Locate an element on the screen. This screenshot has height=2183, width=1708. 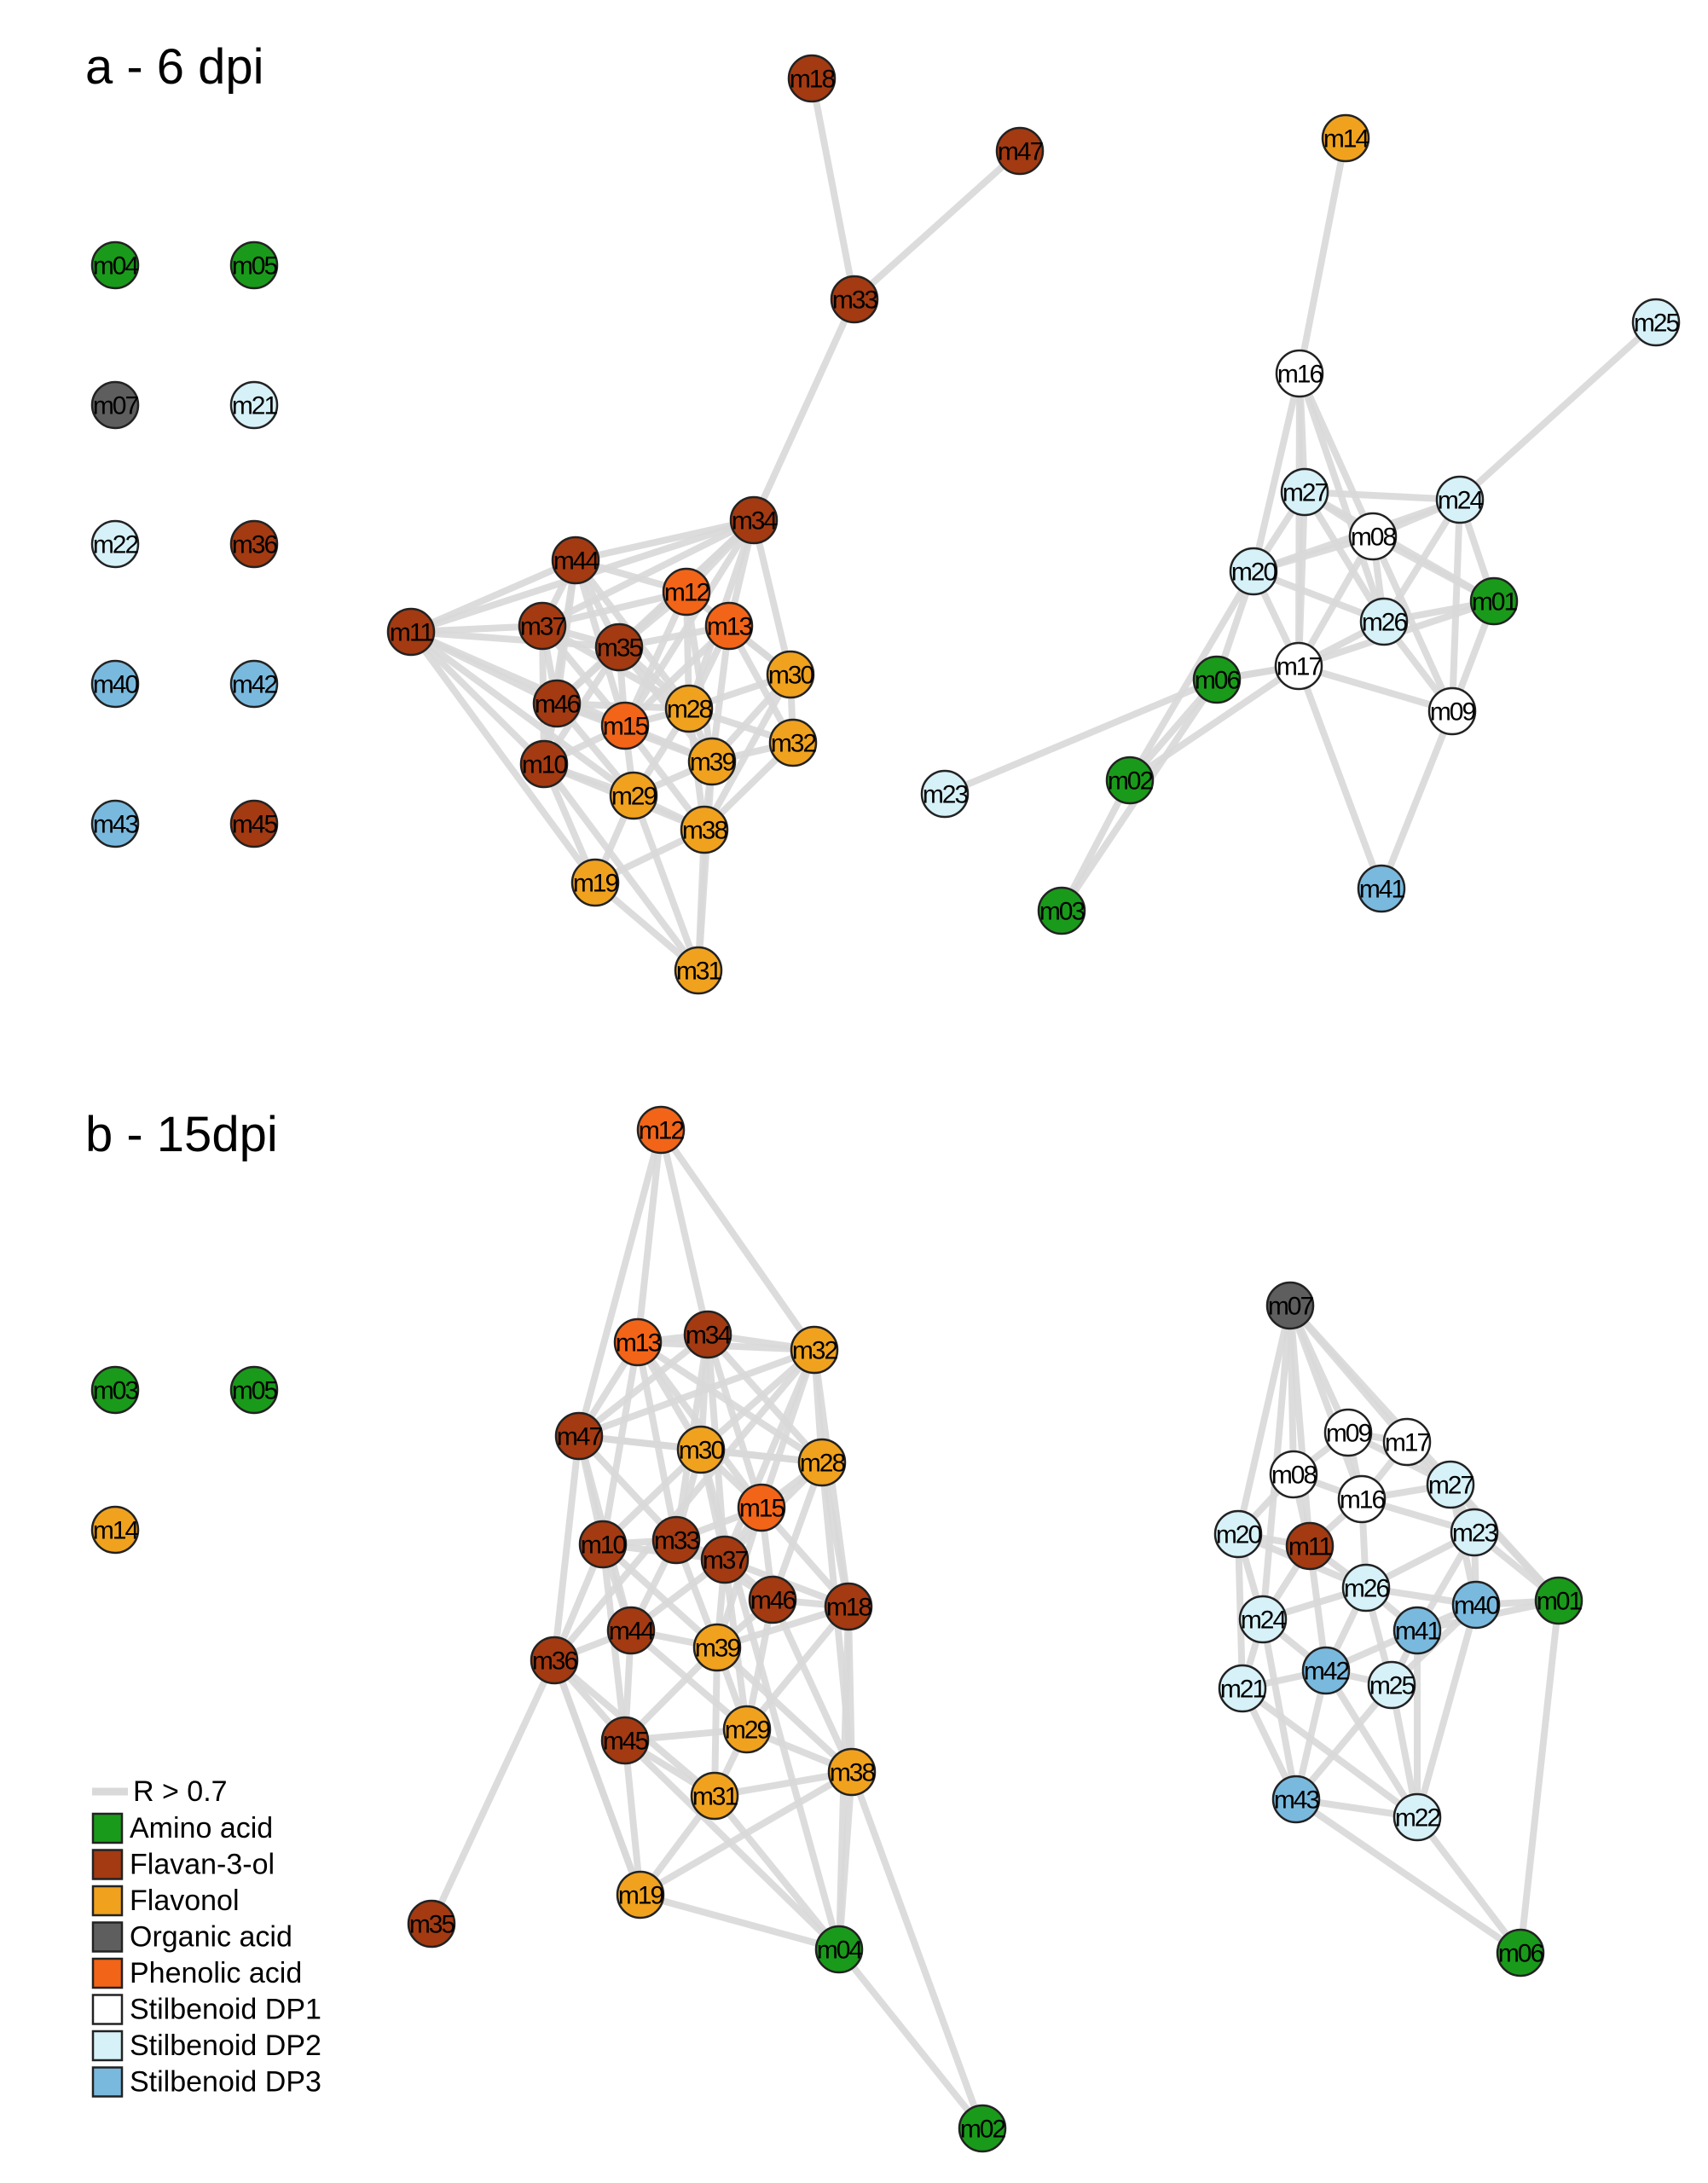
node-panel-a-m09: m09 is located at coordinates (1452, 711).